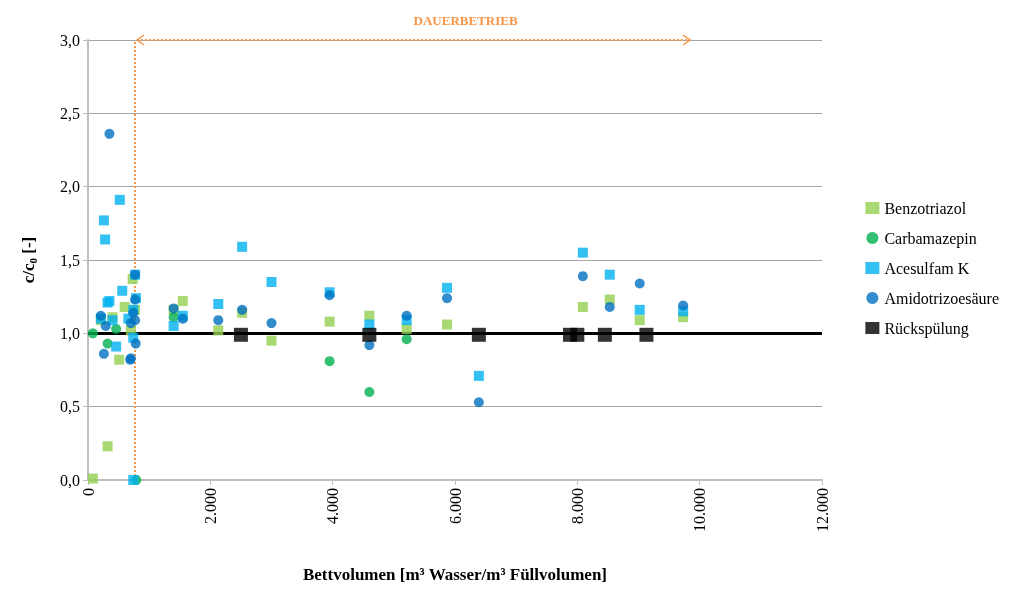 The width and height of the screenshot is (1014, 590). What do you see at coordinates (822, 510) in the screenshot?
I see `x-tick-label: 12.000` at bounding box center [822, 510].